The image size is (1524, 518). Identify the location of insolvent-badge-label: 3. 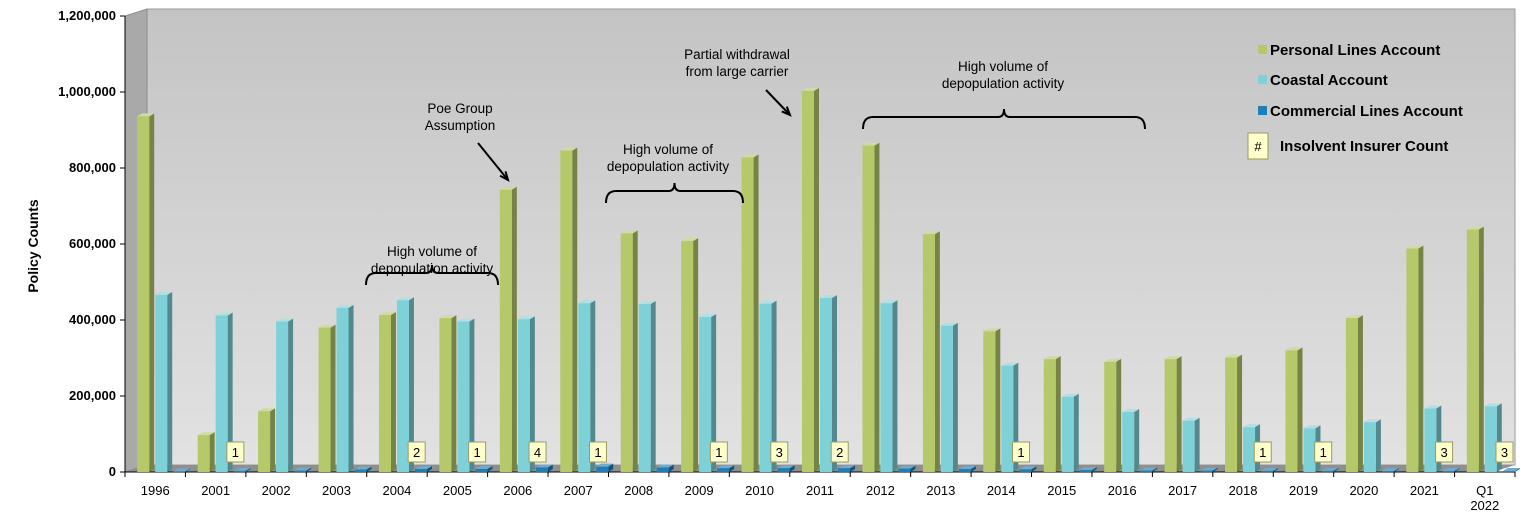
(1443, 452).